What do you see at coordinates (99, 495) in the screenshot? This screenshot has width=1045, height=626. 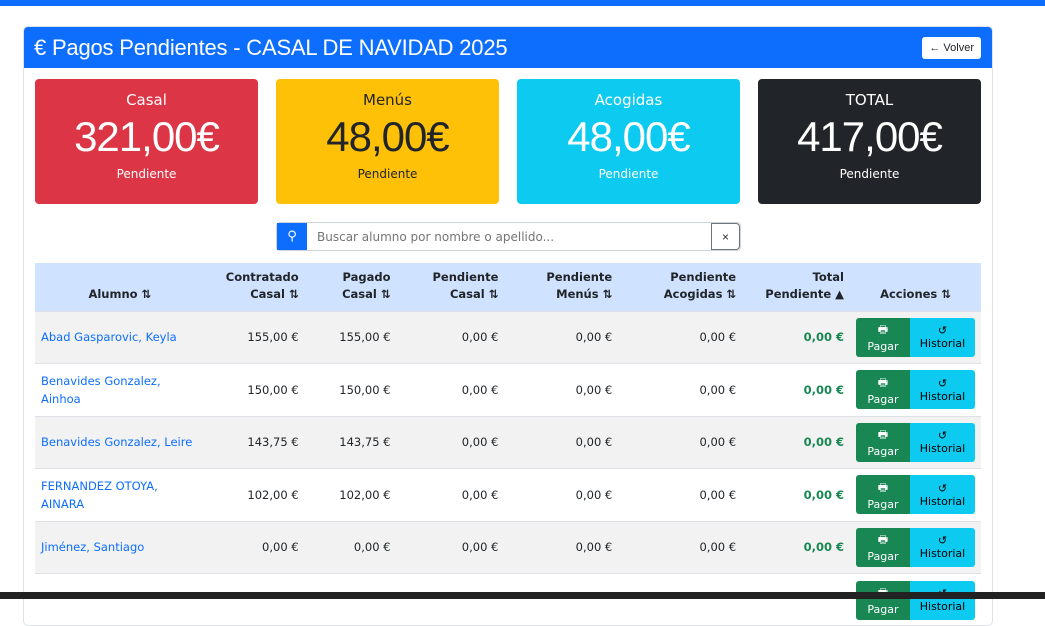 I see `student-link: FERNANDEZ OTOYA, AINARA` at bounding box center [99, 495].